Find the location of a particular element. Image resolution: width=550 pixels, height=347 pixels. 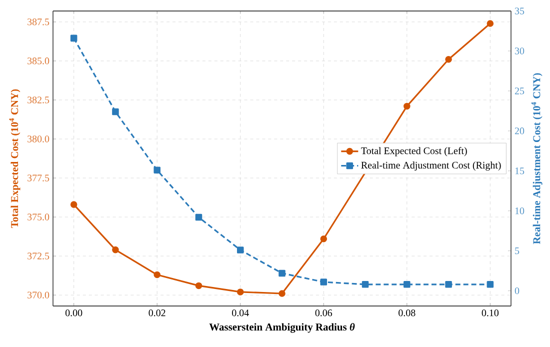

legend-label: Real-time Adjustment Cost (Right) is located at coordinates (431, 166).